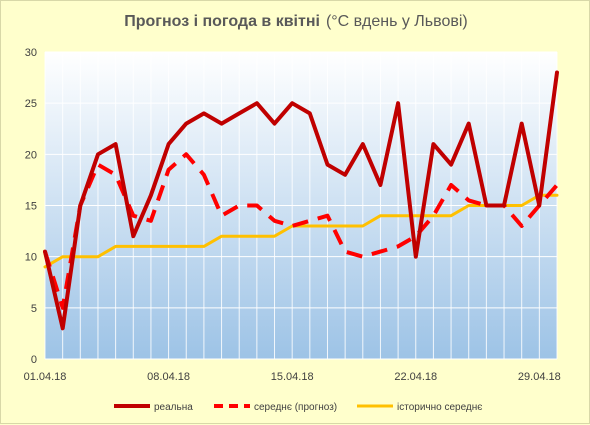 The image size is (590, 425). Describe the element at coordinates (31, 155) in the screenshot. I see `y-tick-label: 20` at that location.